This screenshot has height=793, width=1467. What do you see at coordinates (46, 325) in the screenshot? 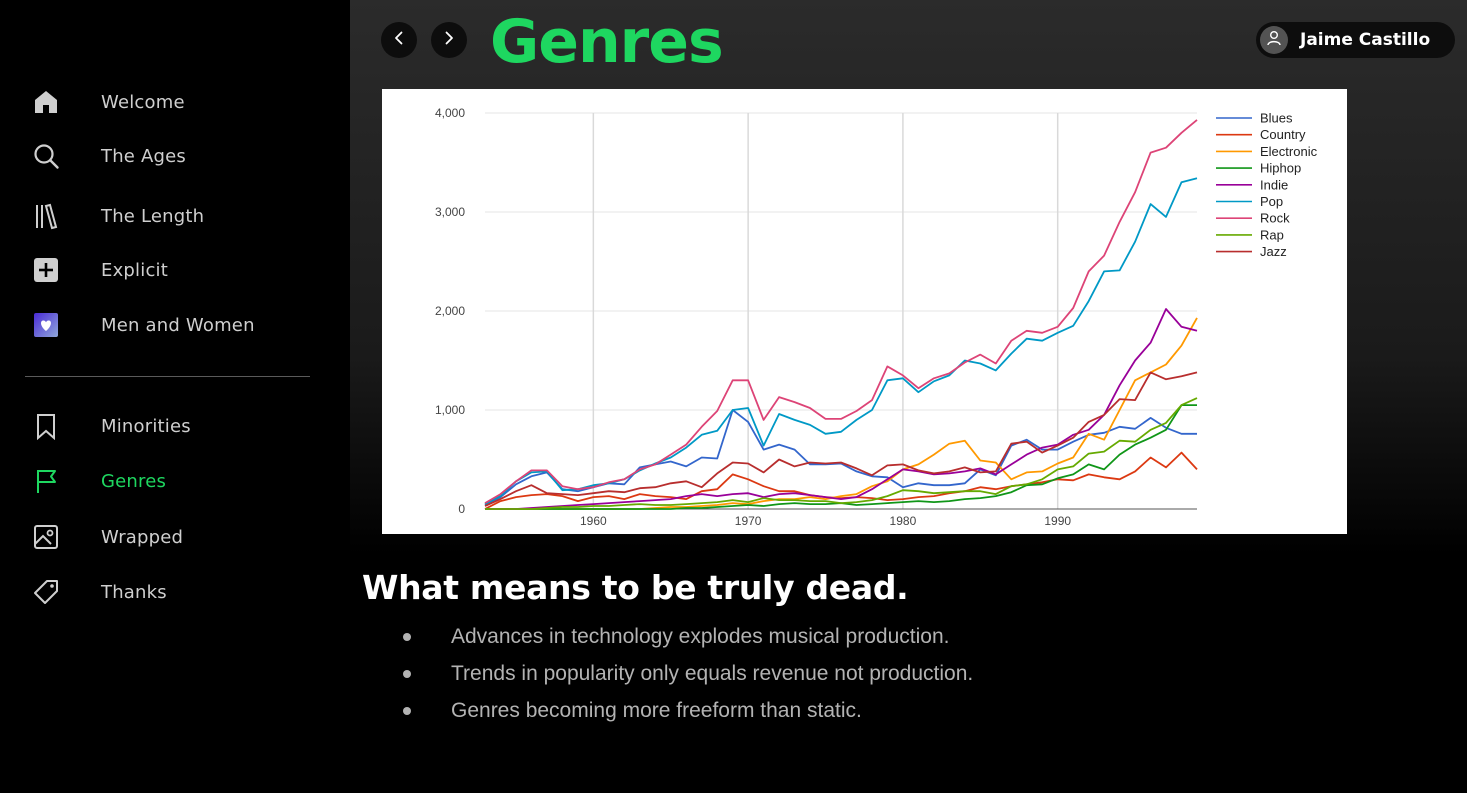
I see `heart-square-icon` at bounding box center [46, 325].